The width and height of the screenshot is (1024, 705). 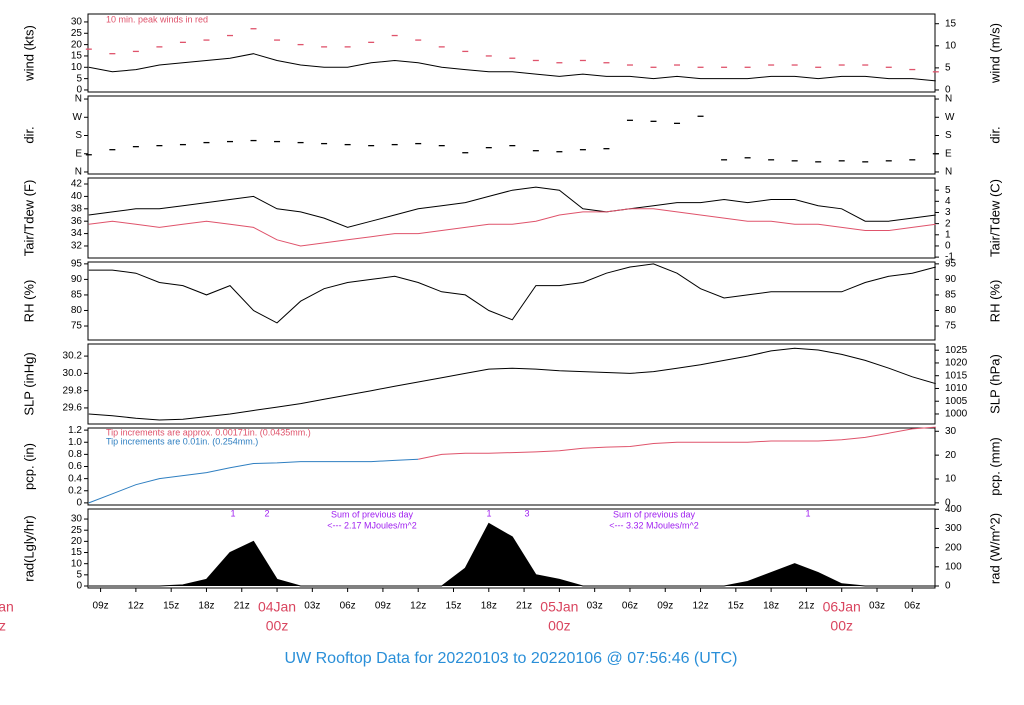 What do you see at coordinates (994, 53) in the screenshot?
I see `y2-axis-label: wind (m/s)` at bounding box center [994, 53].